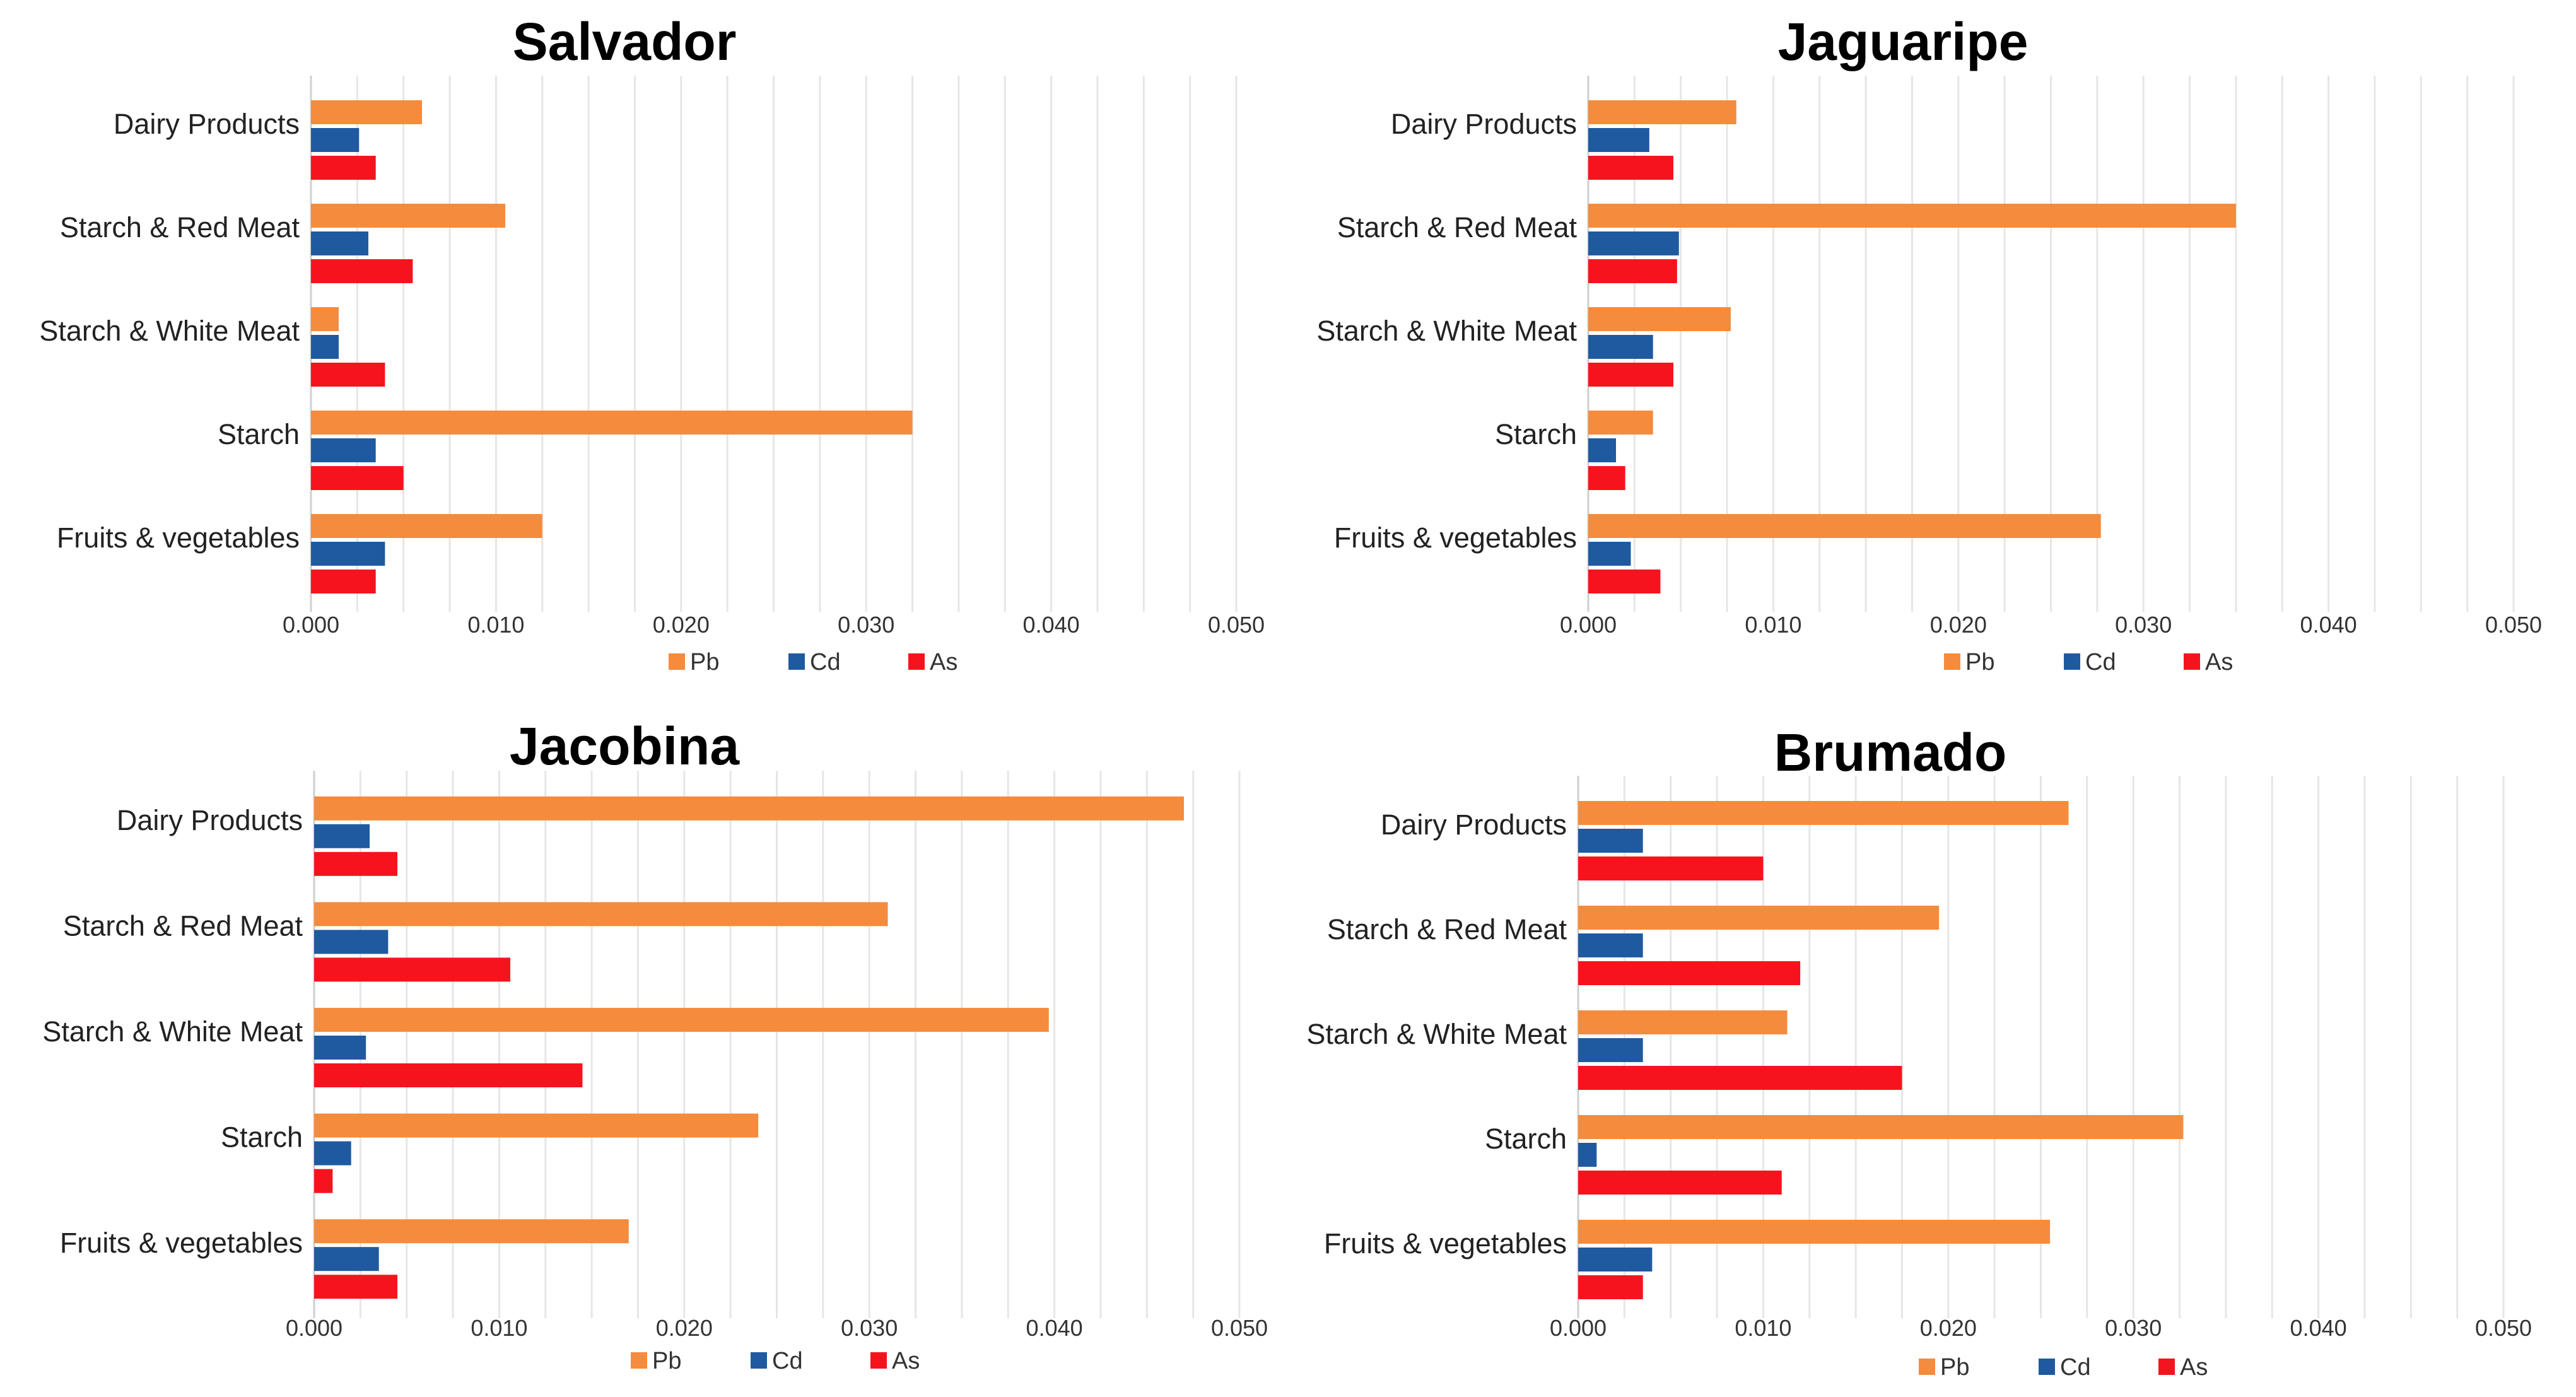  Describe the element at coordinates (1890, 753) in the screenshot. I see `chart-title: Brumado` at that location.